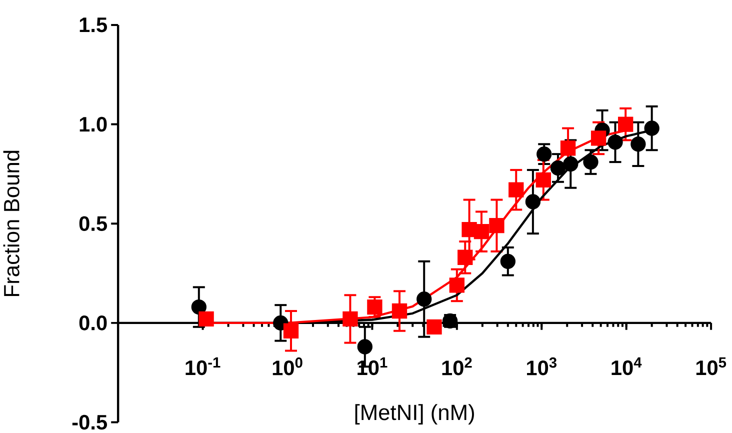 Image resolution: width=732 pixels, height=433 pixels. What do you see at coordinates (373, 366) in the screenshot?
I see `x-tick-label: 10$^{1}$` at bounding box center [373, 366].